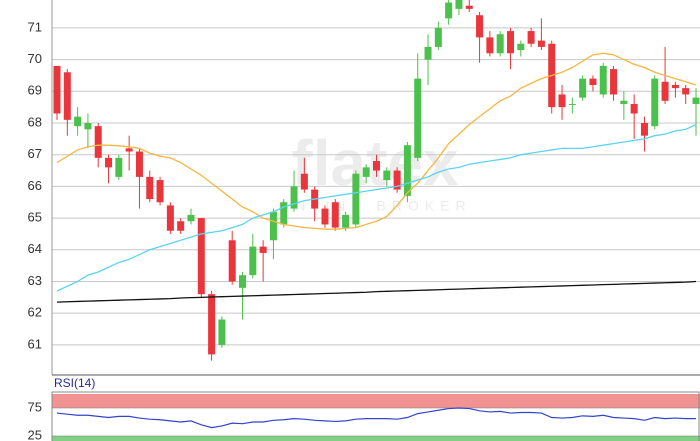 This screenshot has width=700, height=441. What do you see at coordinates (35, 58) in the screenshot?
I see `y-tick-label: 70` at bounding box center [35, 58].